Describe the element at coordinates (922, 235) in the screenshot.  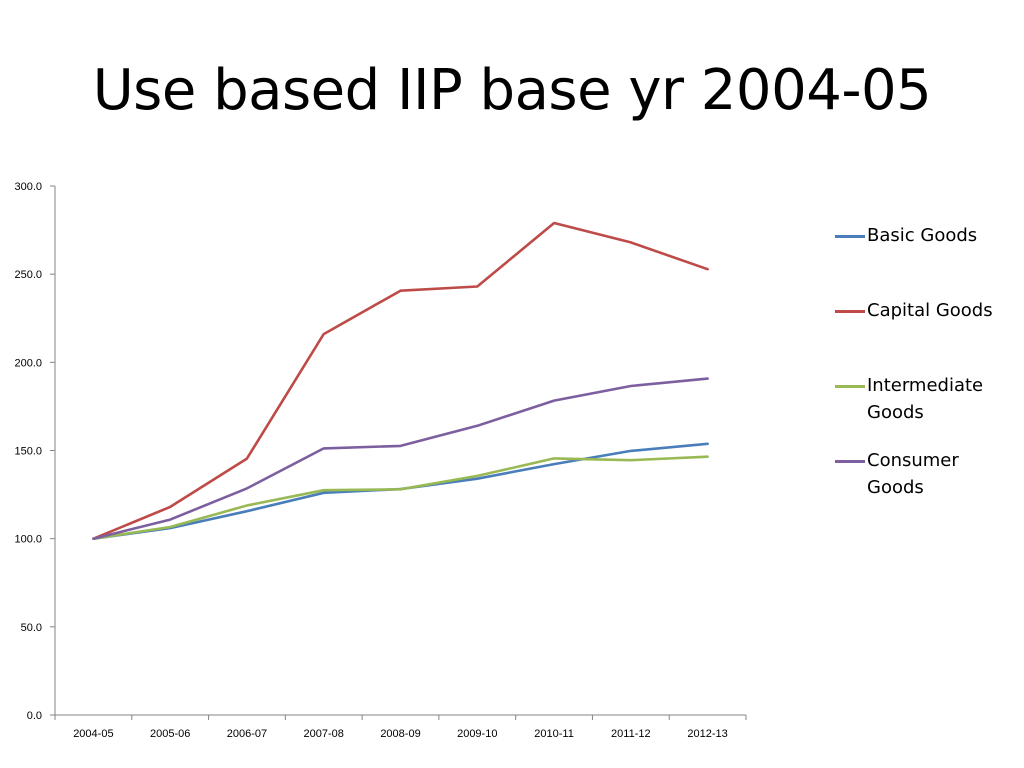
I see `legend-label: Basic Goods` at that location.